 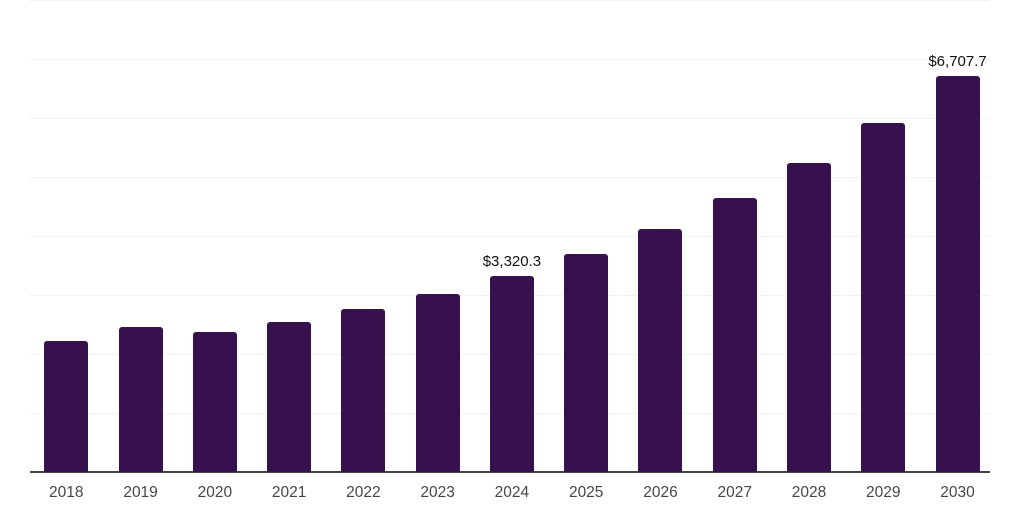 I want to click on bar-2029, so click(x=883, y=297).